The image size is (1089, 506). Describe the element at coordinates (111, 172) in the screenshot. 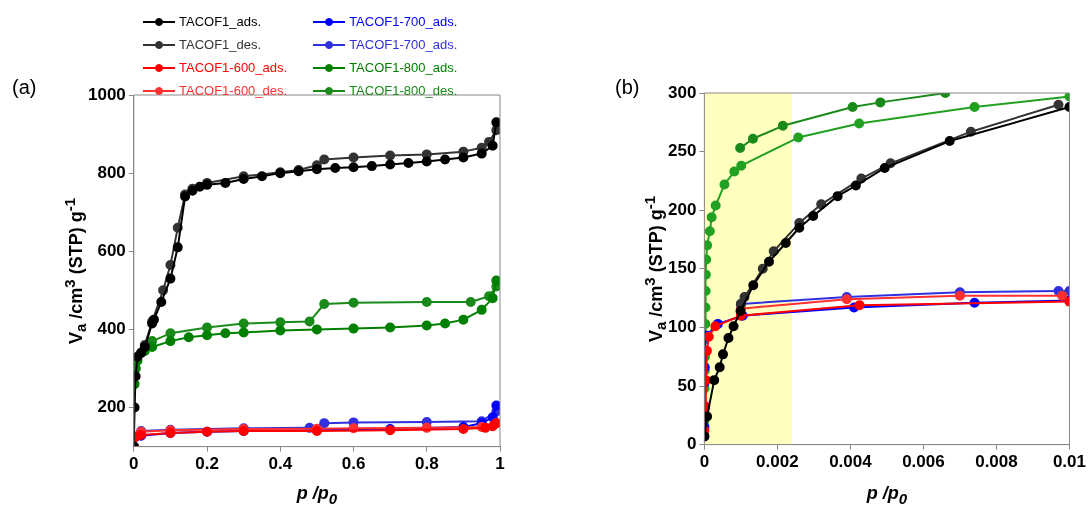

I see `y-tick-label: 800` at that location.